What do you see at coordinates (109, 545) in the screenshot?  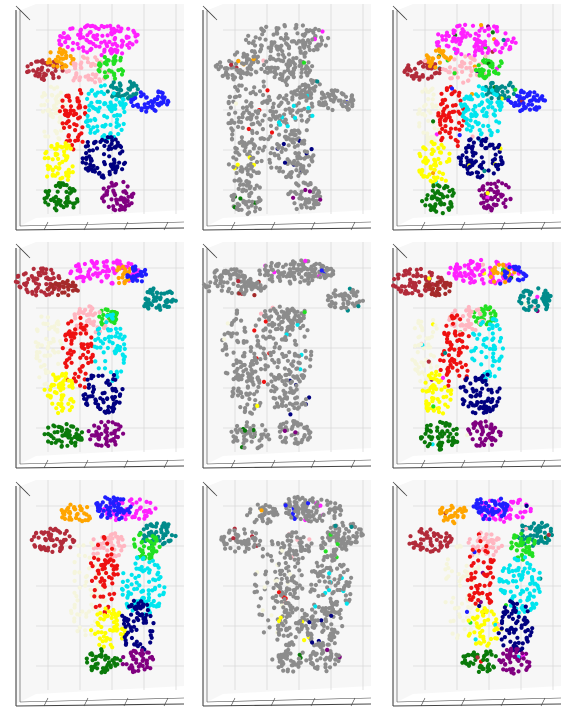 I see `part-torso-right` at bounding box center [109, 545].